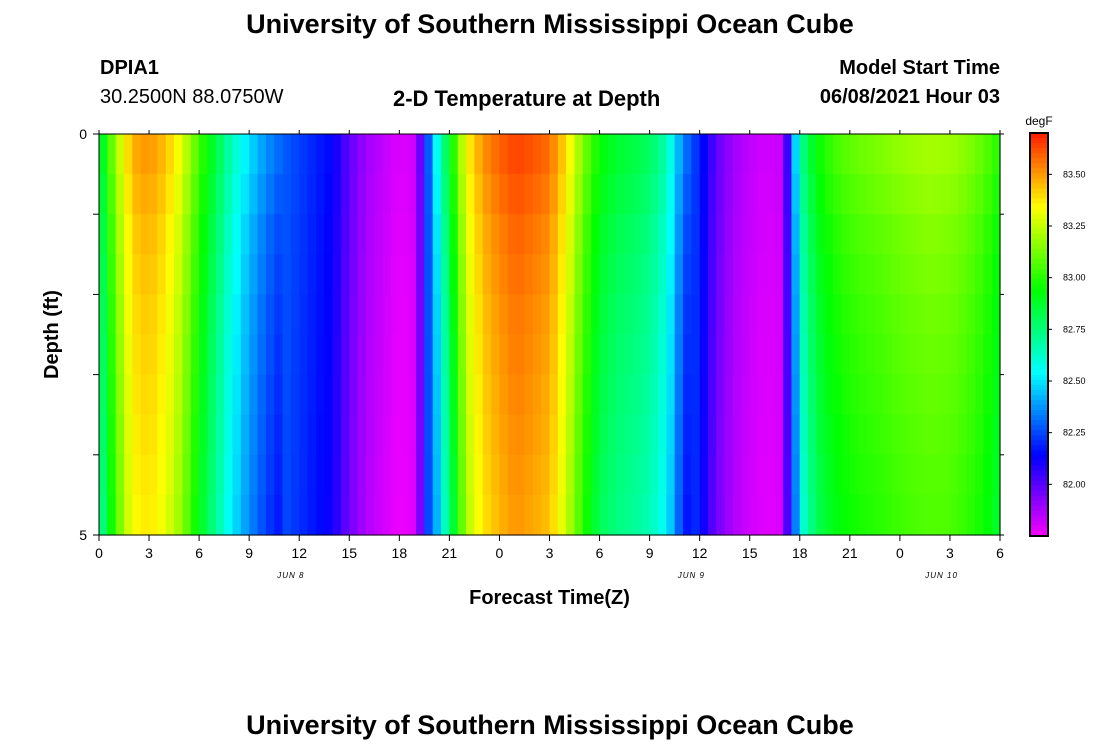  I want to click on colorbar-tick-label: 82.00, so click(1074, 484).